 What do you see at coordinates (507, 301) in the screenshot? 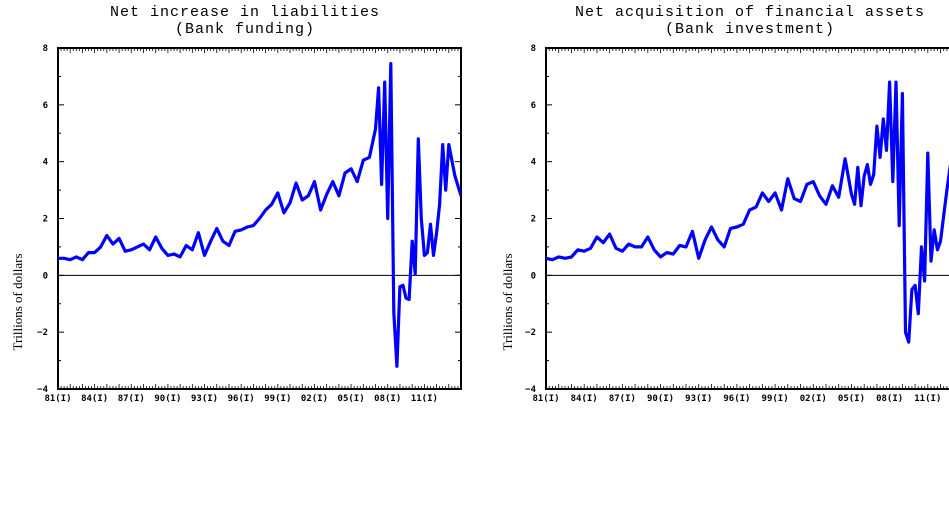
I see `assets-y-axis-label: Trillions of dollars` at bounding box center [507, 301].